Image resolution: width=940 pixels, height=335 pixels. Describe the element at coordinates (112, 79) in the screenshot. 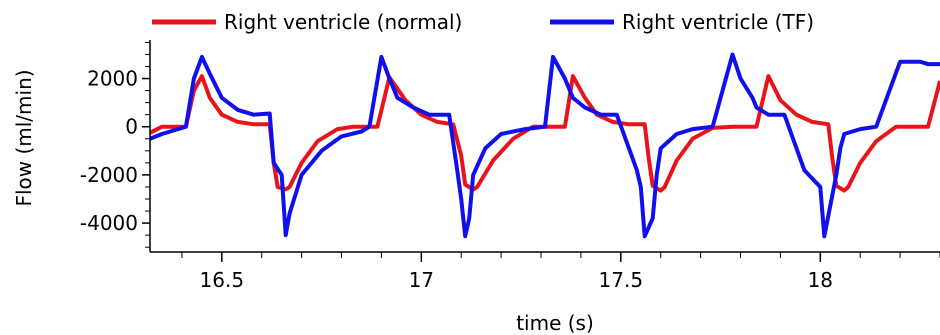

I see `y-tick-label: 2000` at that location.